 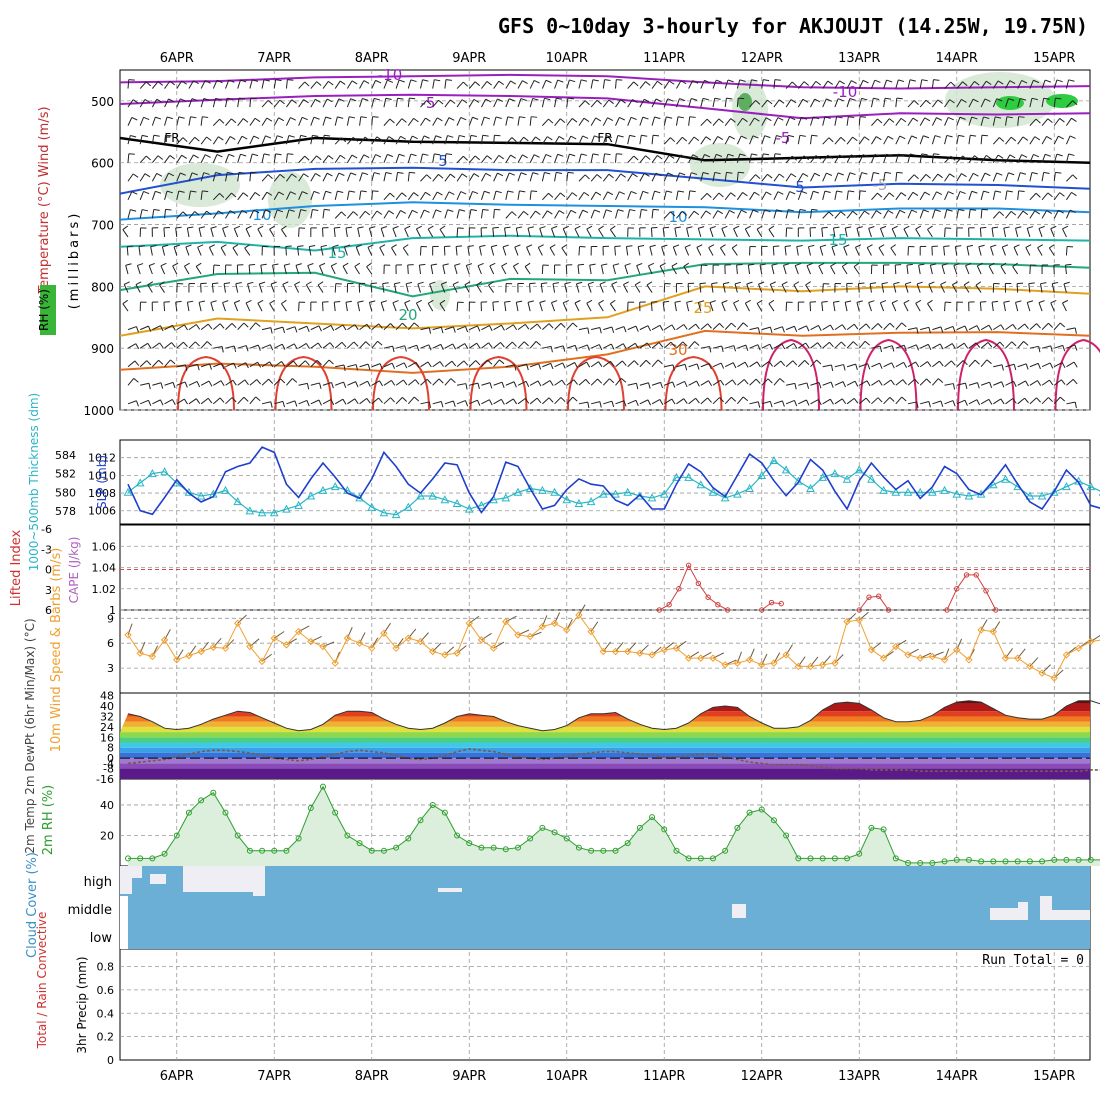 I want to click on rh-tick: 40, so click(x=107, y=805).